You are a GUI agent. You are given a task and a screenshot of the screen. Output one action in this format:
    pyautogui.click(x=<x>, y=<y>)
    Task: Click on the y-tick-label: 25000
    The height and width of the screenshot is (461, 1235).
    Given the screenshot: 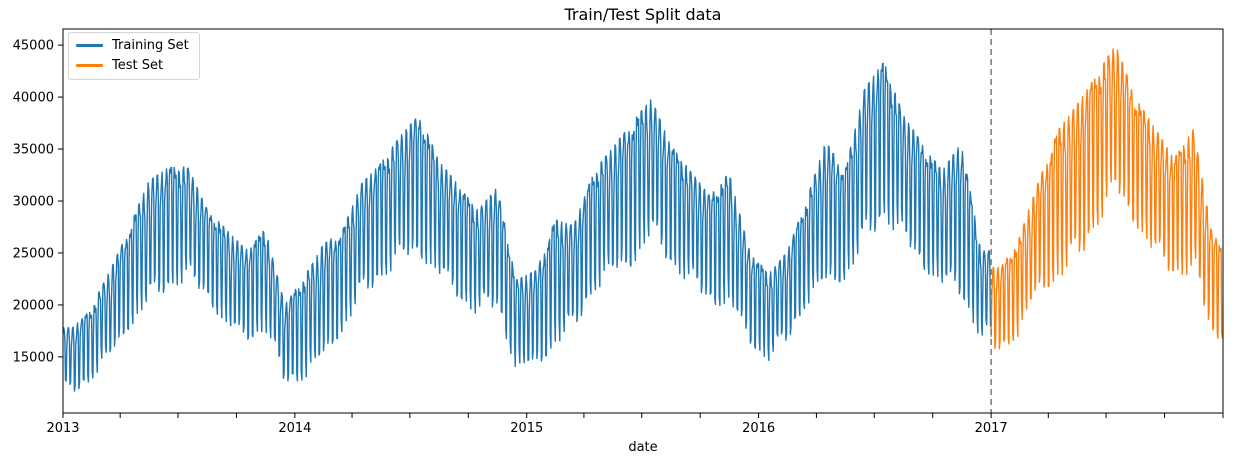 What is the action you would take?
    pyautogui.click(x=33, y=253)
    